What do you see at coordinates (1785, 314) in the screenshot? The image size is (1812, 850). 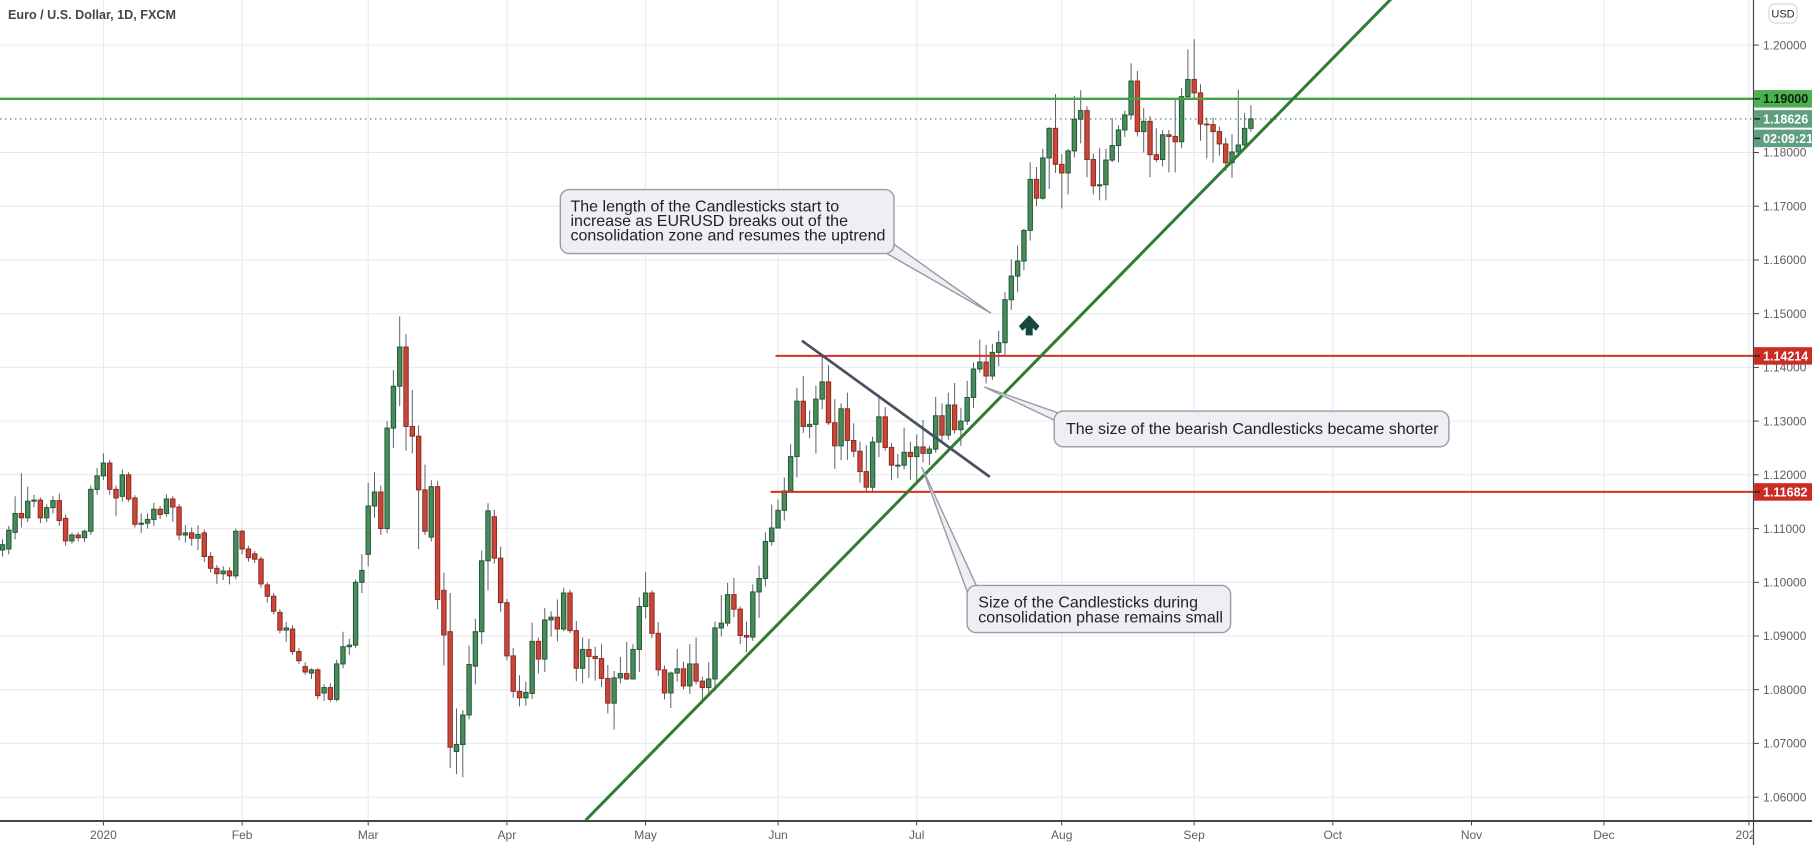 I see `svg-text: 1.15000` at bounding box center [1785, 314].